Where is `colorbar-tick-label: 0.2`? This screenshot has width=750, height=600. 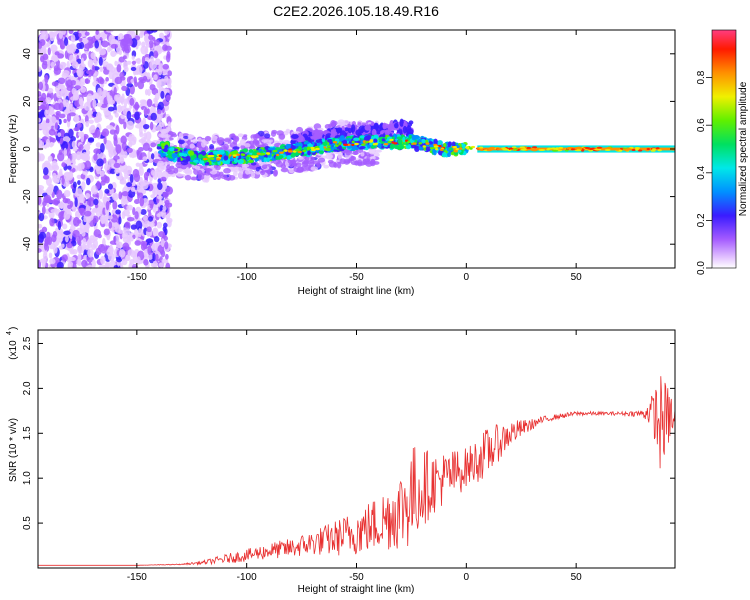
colorbar-tick-label: 0.2 is located at coordinates (701, 220).